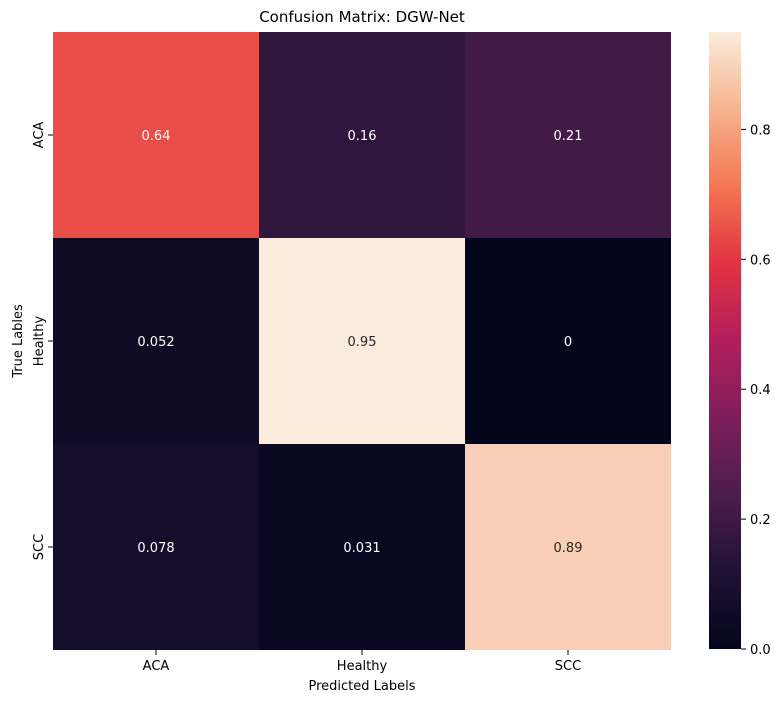  What do you see at coordinates (156, 666) in the screenshot?
I see `x-tick-label: ACA` at bounding box center [156, 666].